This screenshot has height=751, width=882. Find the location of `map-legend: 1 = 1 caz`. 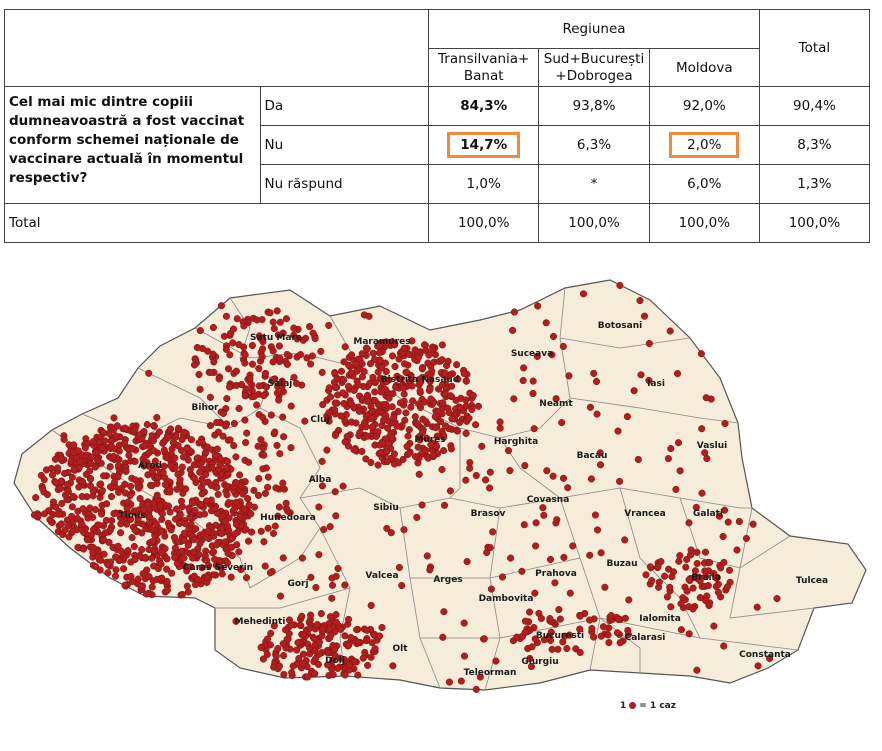

map-legend: 1 = 1 caz is located at coordinates (648, 706).